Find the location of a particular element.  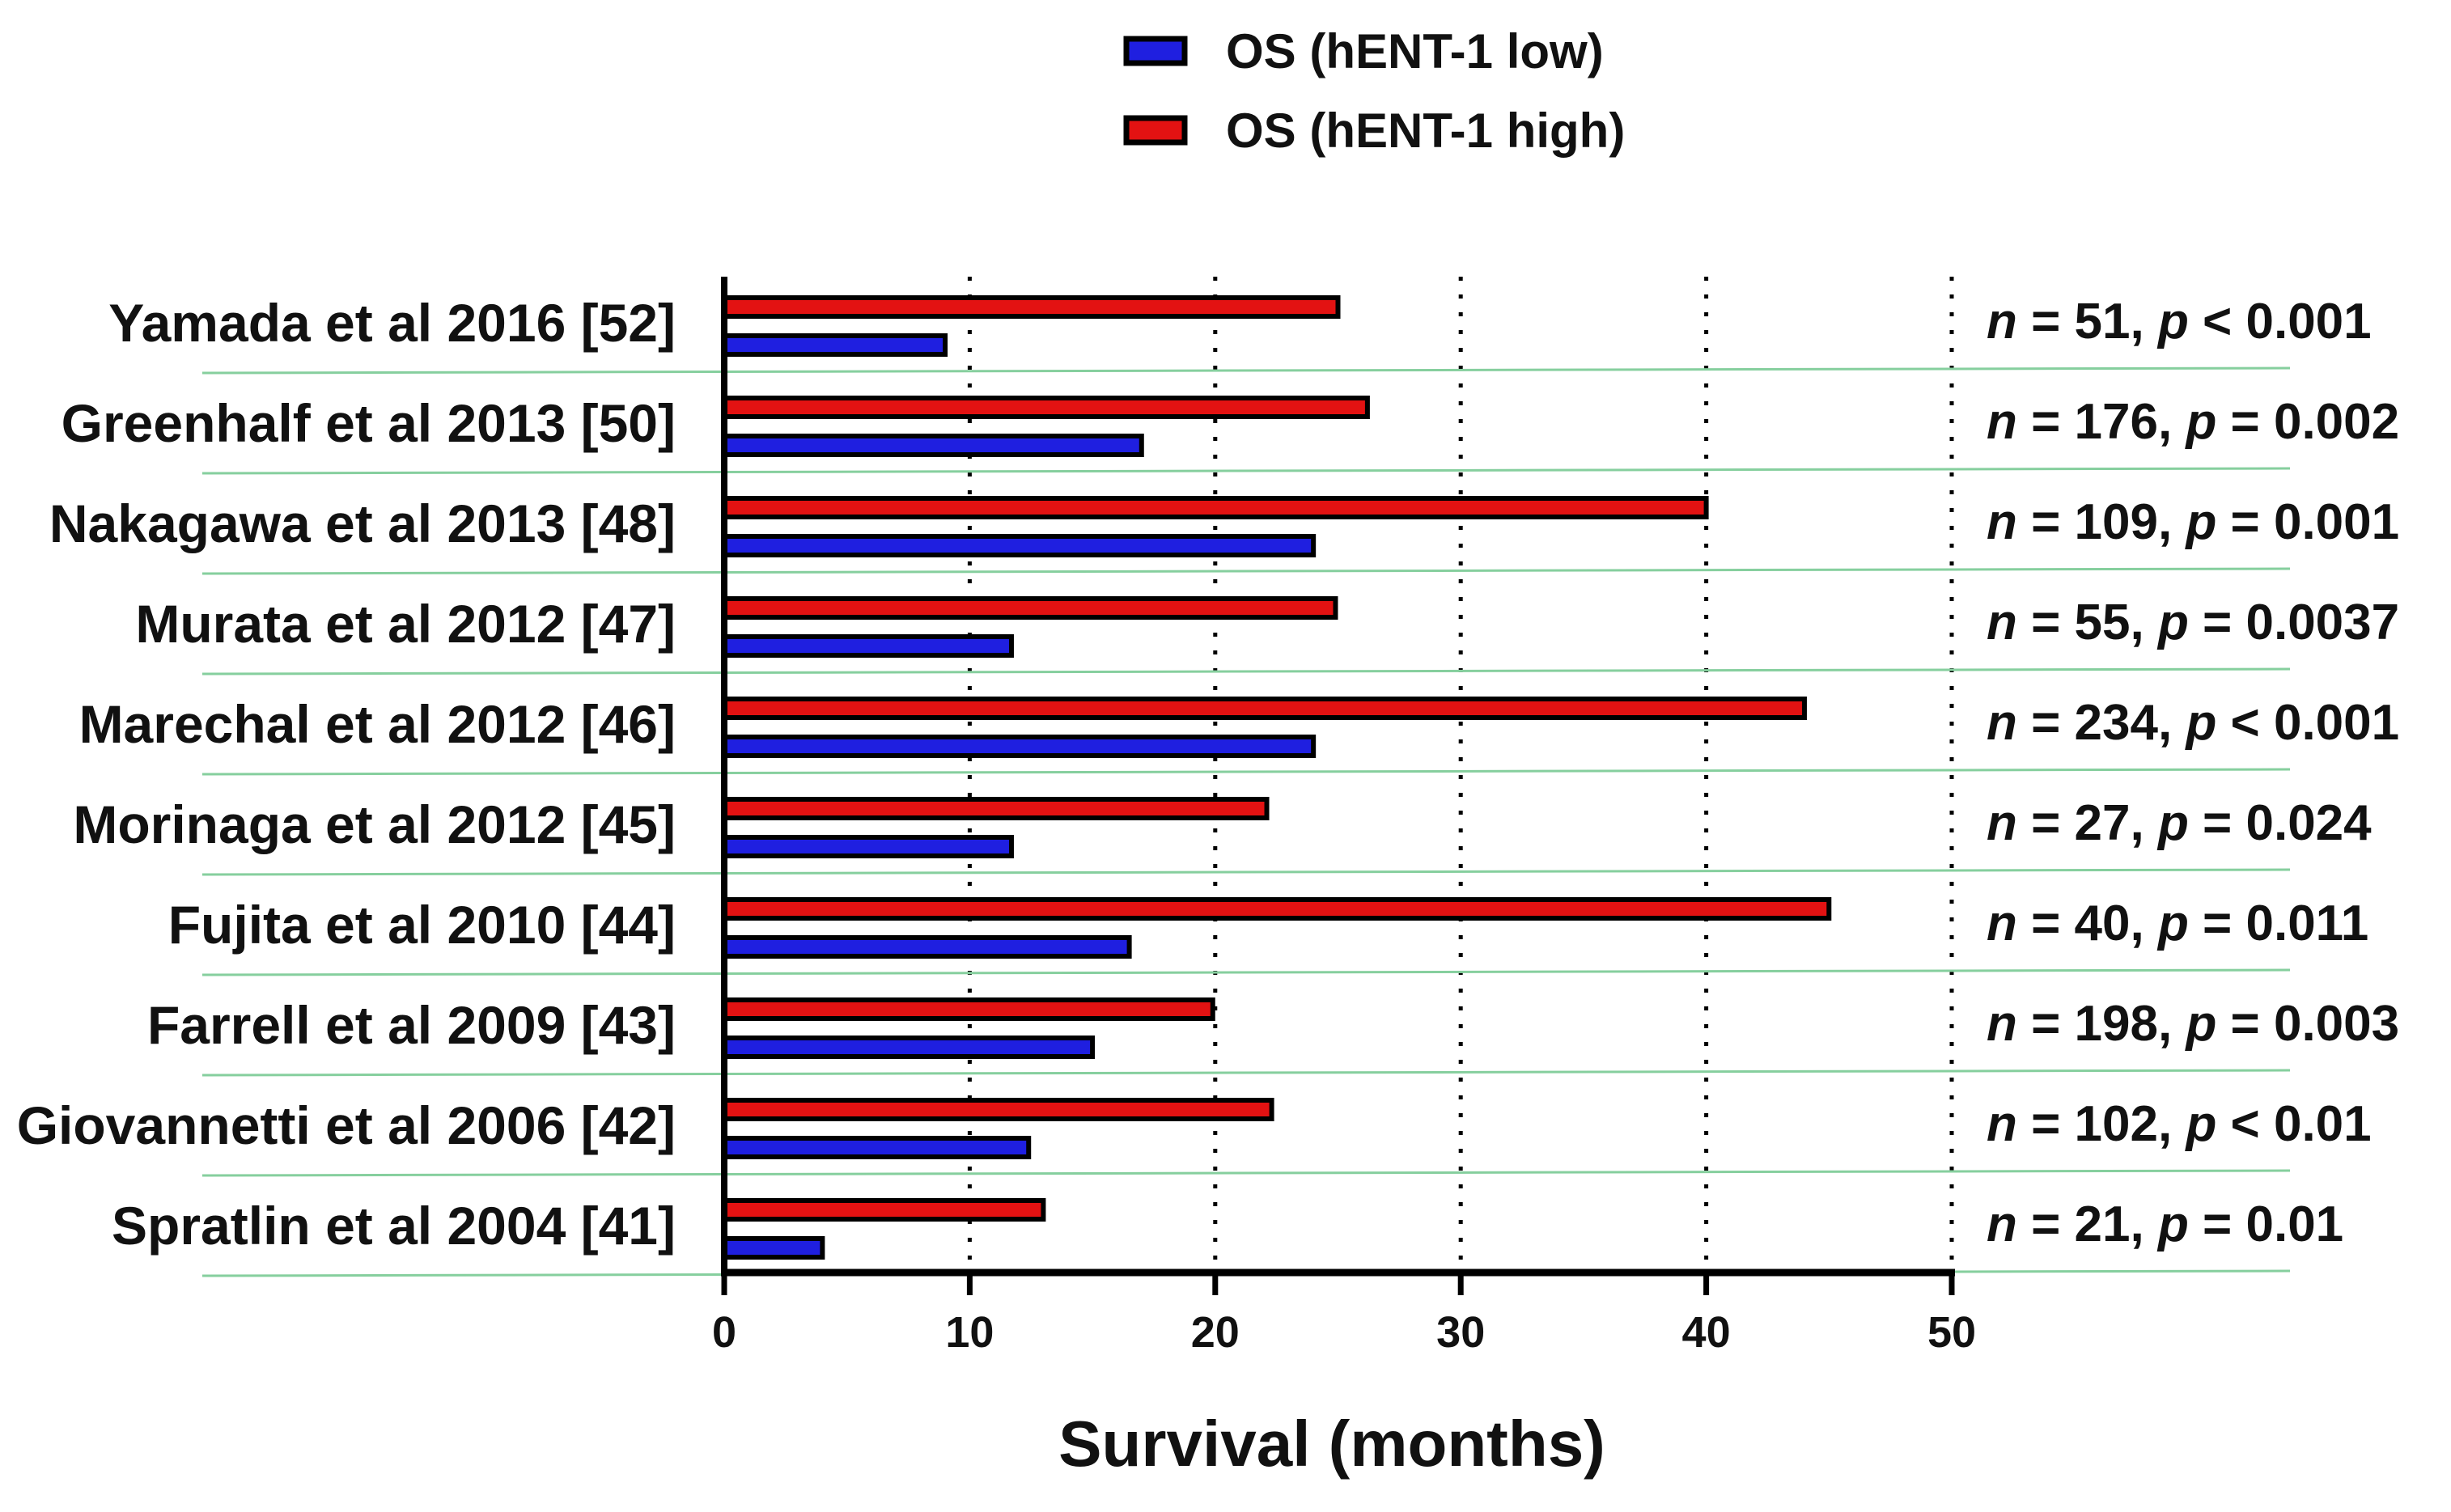

x-tick-label: 20 is located at coordinates (1215, 1332).